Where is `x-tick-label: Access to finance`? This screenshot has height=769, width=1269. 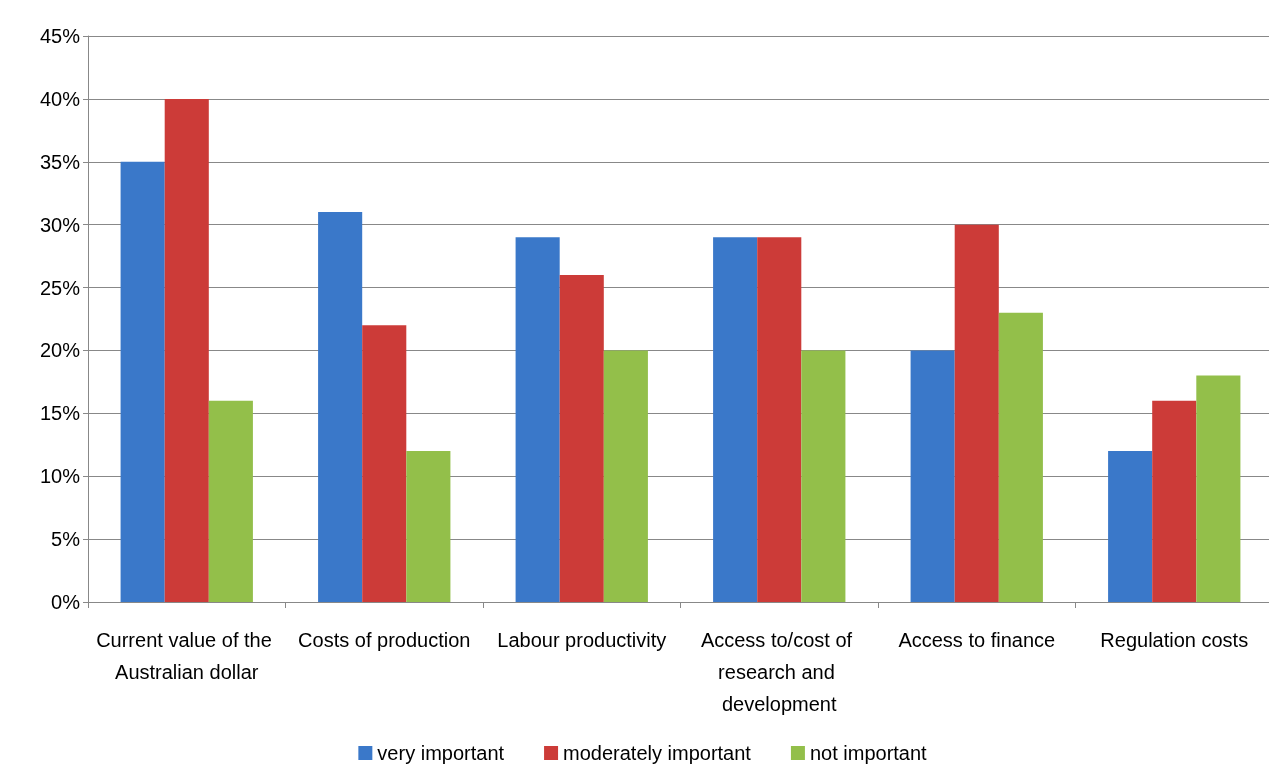
x-tick-label: Access to finance is located at coordinates (977, 640).